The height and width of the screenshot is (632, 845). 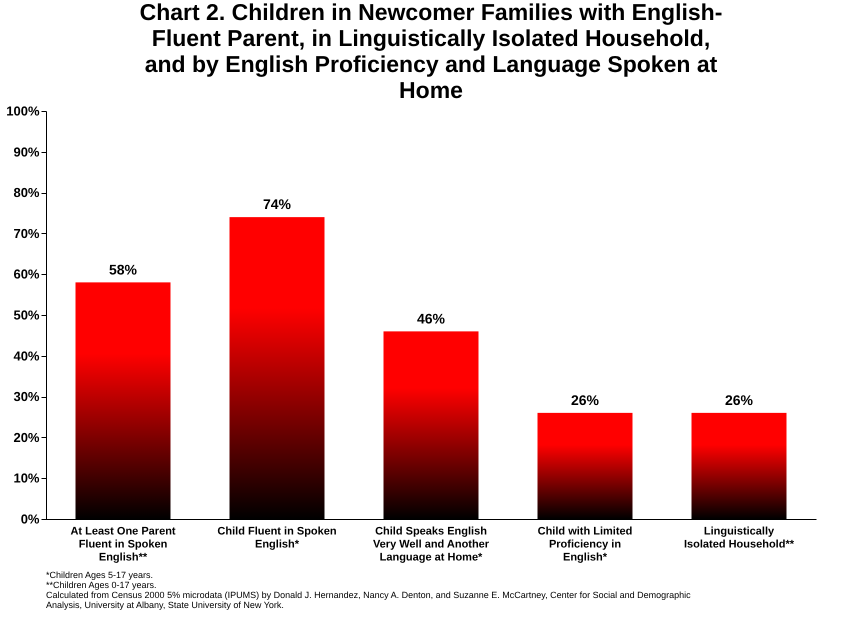 What do you see at coordinates (26, 233) in the screenshot?
I see `y-tick-label: 70%` at bounding box center [26, 233].